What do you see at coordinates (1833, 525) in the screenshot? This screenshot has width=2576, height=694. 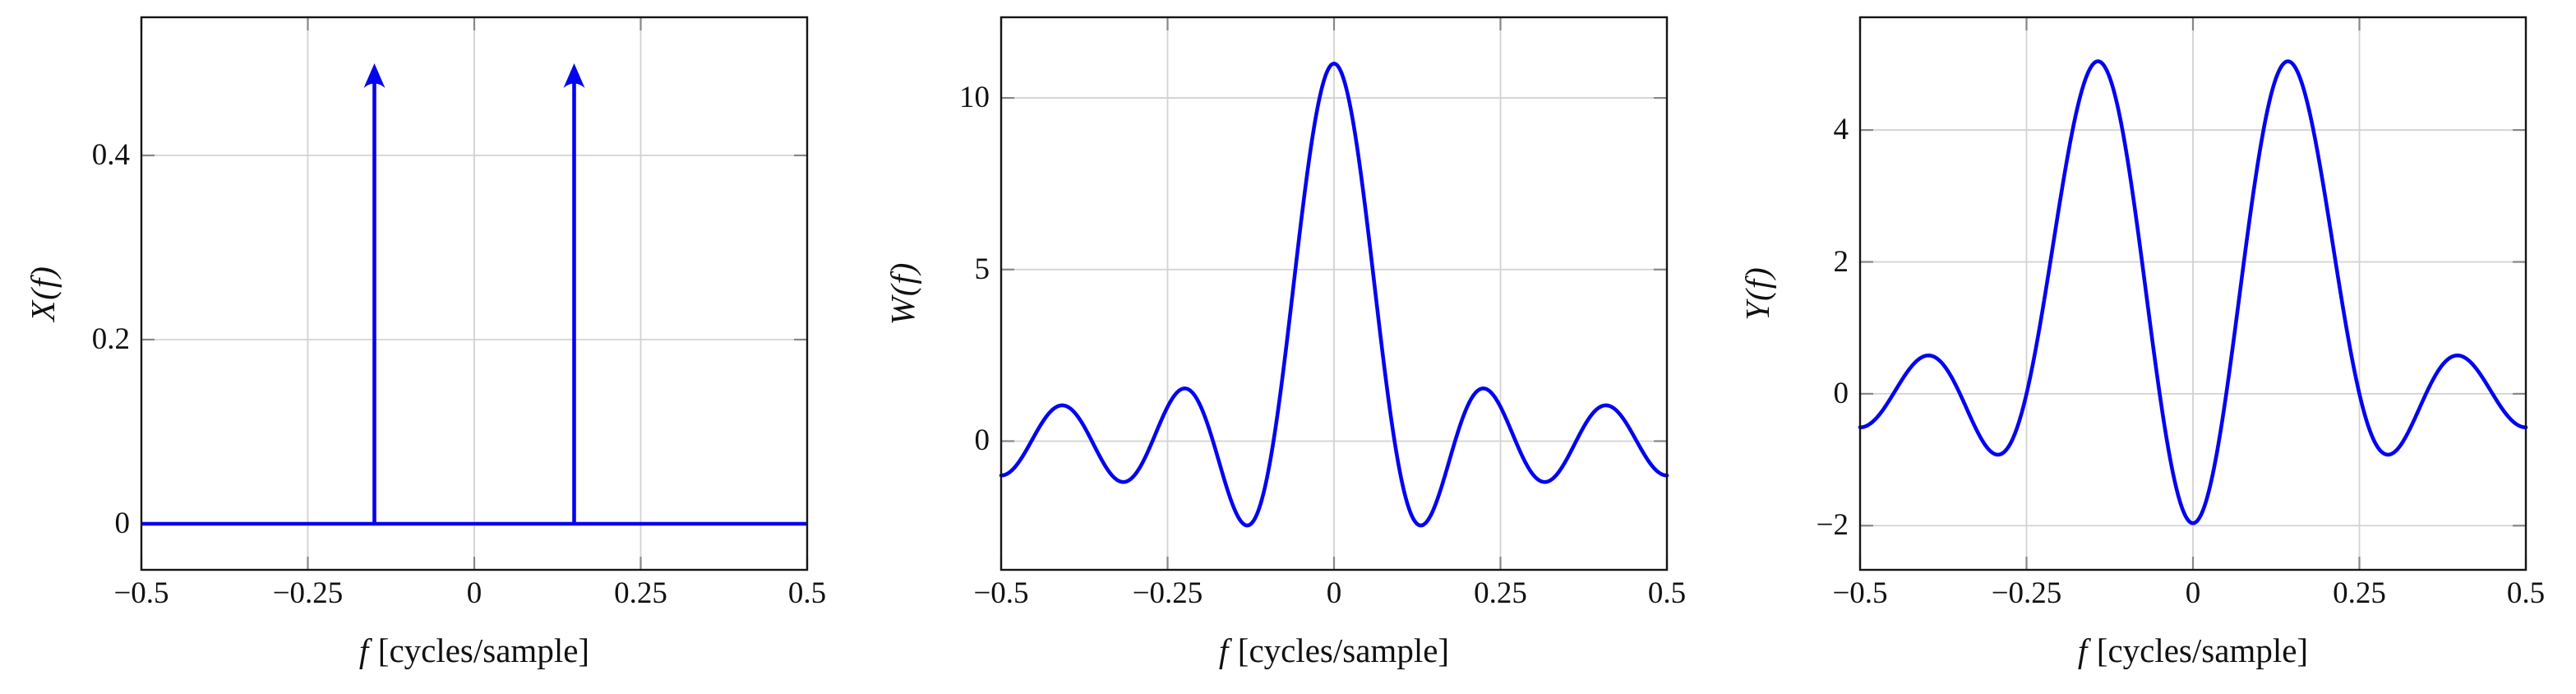 I see `y-tick-label: −2` at bounding box center [1833, 525].